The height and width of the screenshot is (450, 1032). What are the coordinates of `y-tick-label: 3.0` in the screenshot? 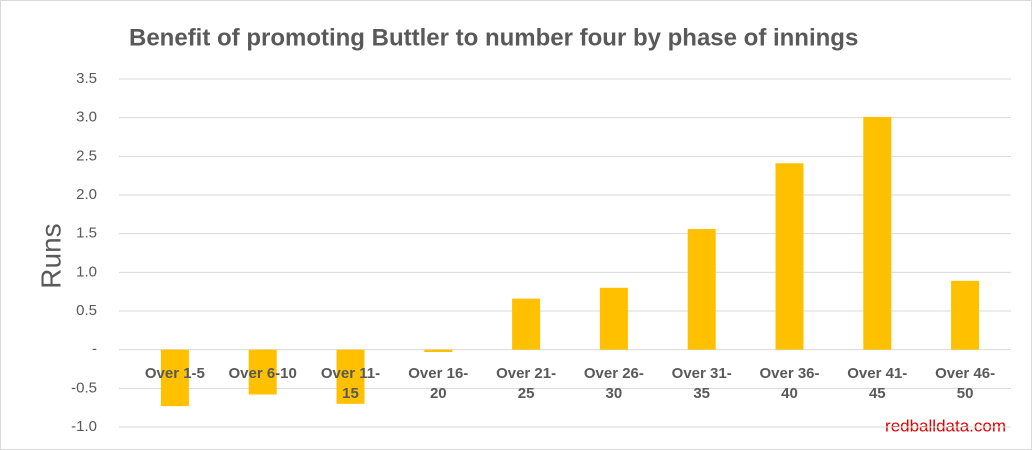 It's located at (86, 117).